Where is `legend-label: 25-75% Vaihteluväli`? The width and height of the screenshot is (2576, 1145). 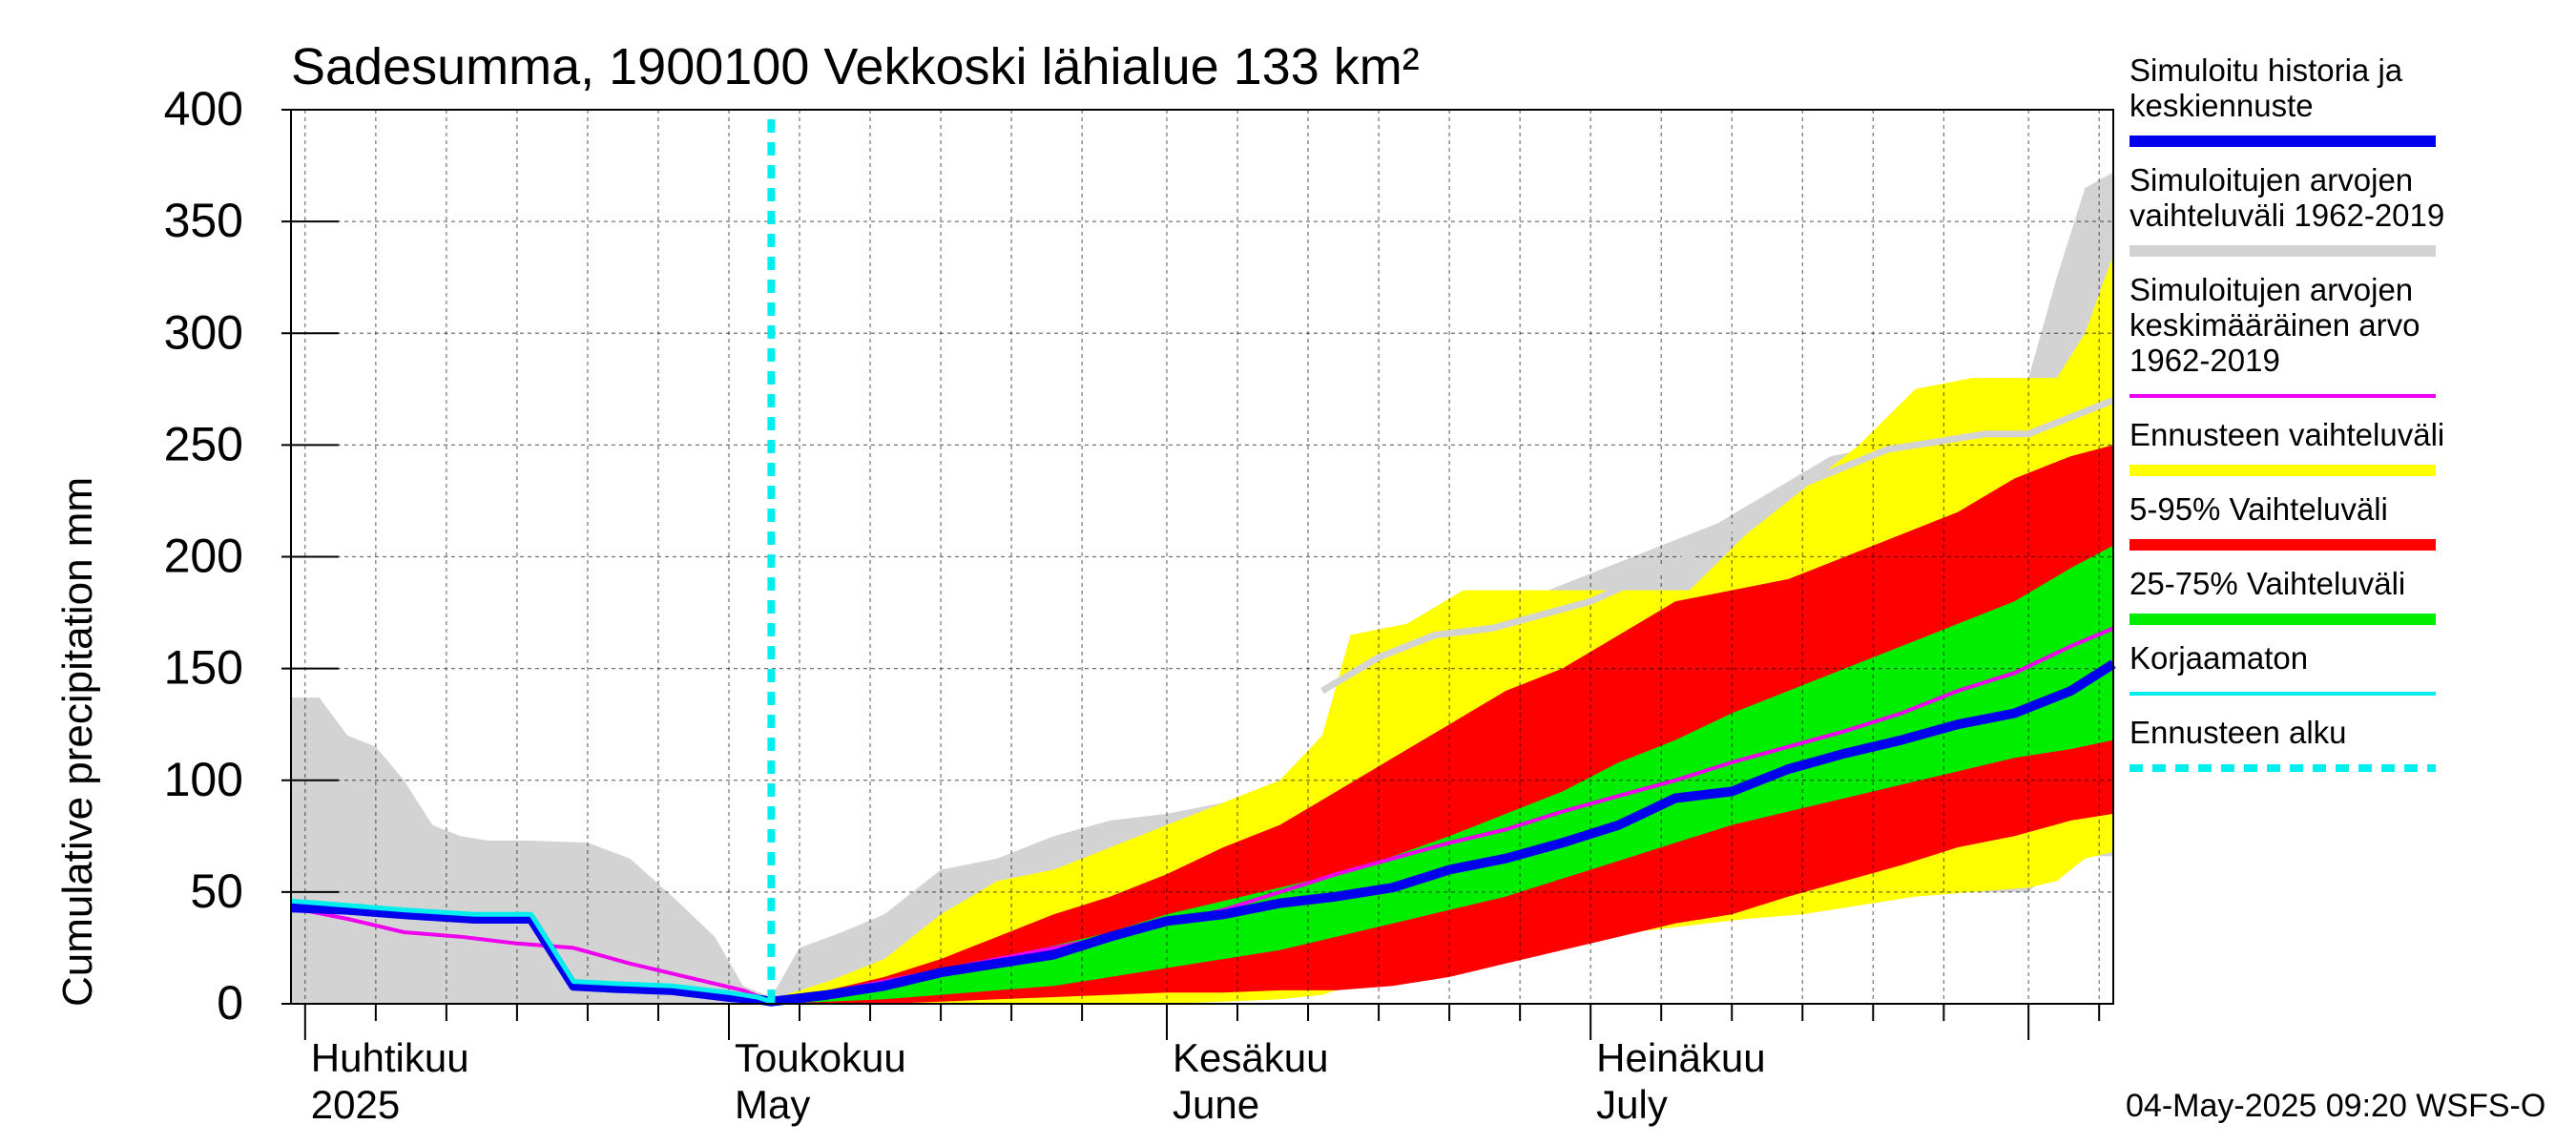
legend-label: 25-75% Vaihteluväli is located at coordinates (2267, 583).